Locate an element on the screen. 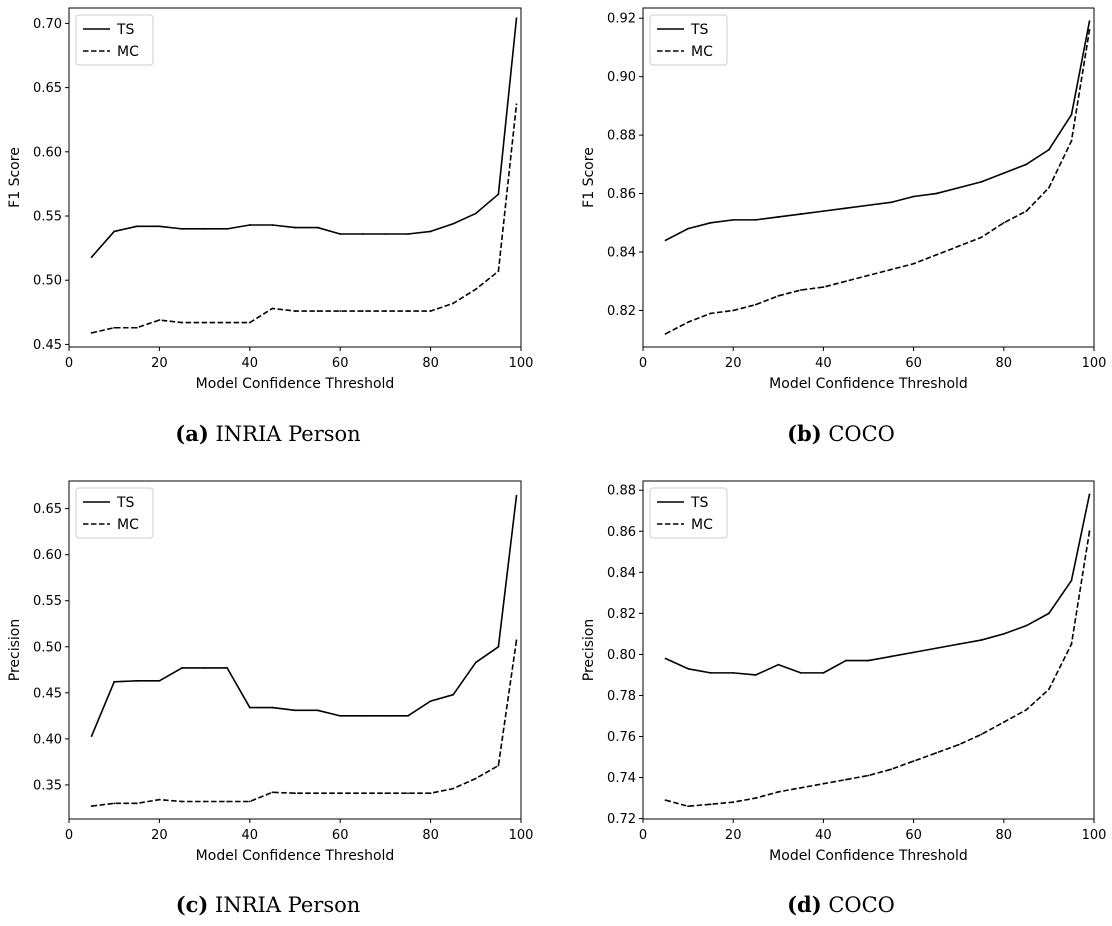  x-axis-label: Model Confidence Threshold is located at coordinates (295, 384).